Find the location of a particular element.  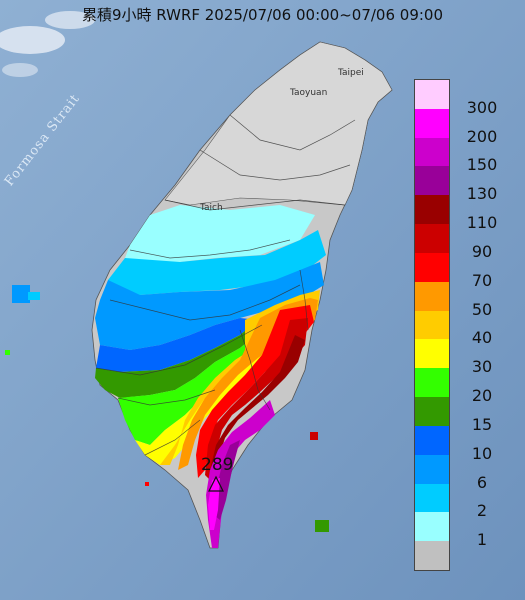

legend-label: 130 is located at coordinates (482, 194).